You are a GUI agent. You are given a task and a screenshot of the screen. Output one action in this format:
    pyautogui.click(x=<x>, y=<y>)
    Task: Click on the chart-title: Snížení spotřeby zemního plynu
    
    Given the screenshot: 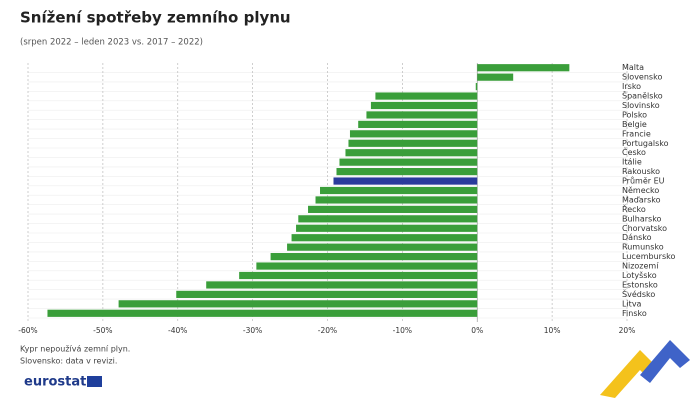 What is the action you would take?
    pyautogui.click(x=155, y=18)
    